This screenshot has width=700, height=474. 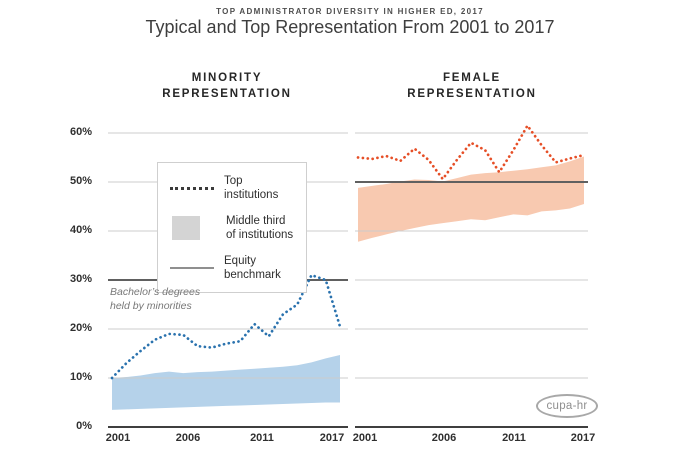 I want to click on y-axis-tick: 60%, so click(x=80, y=132).